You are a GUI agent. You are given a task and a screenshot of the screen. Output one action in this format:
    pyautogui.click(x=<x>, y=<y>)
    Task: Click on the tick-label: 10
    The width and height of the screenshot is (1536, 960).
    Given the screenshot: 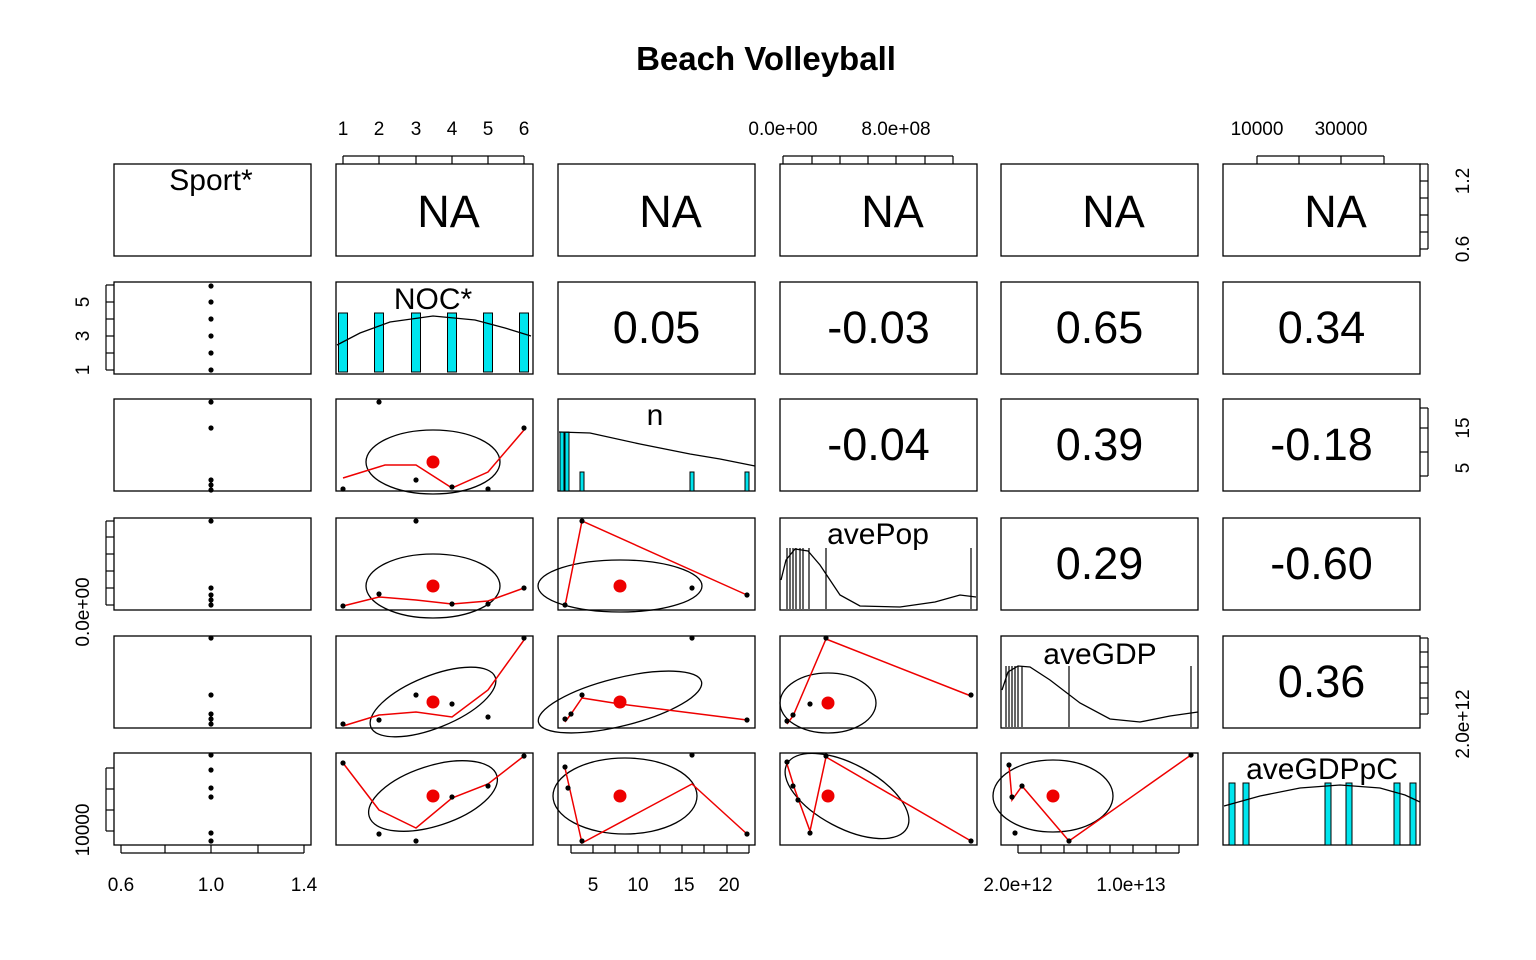 What is the action you would take?
    pyautogui.click(x=637, y=885)
    